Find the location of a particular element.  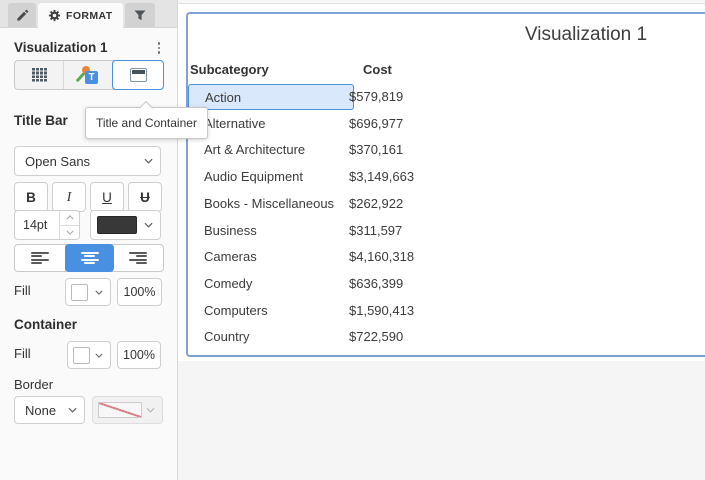

tab-edit is located at coordinates (22, 15).